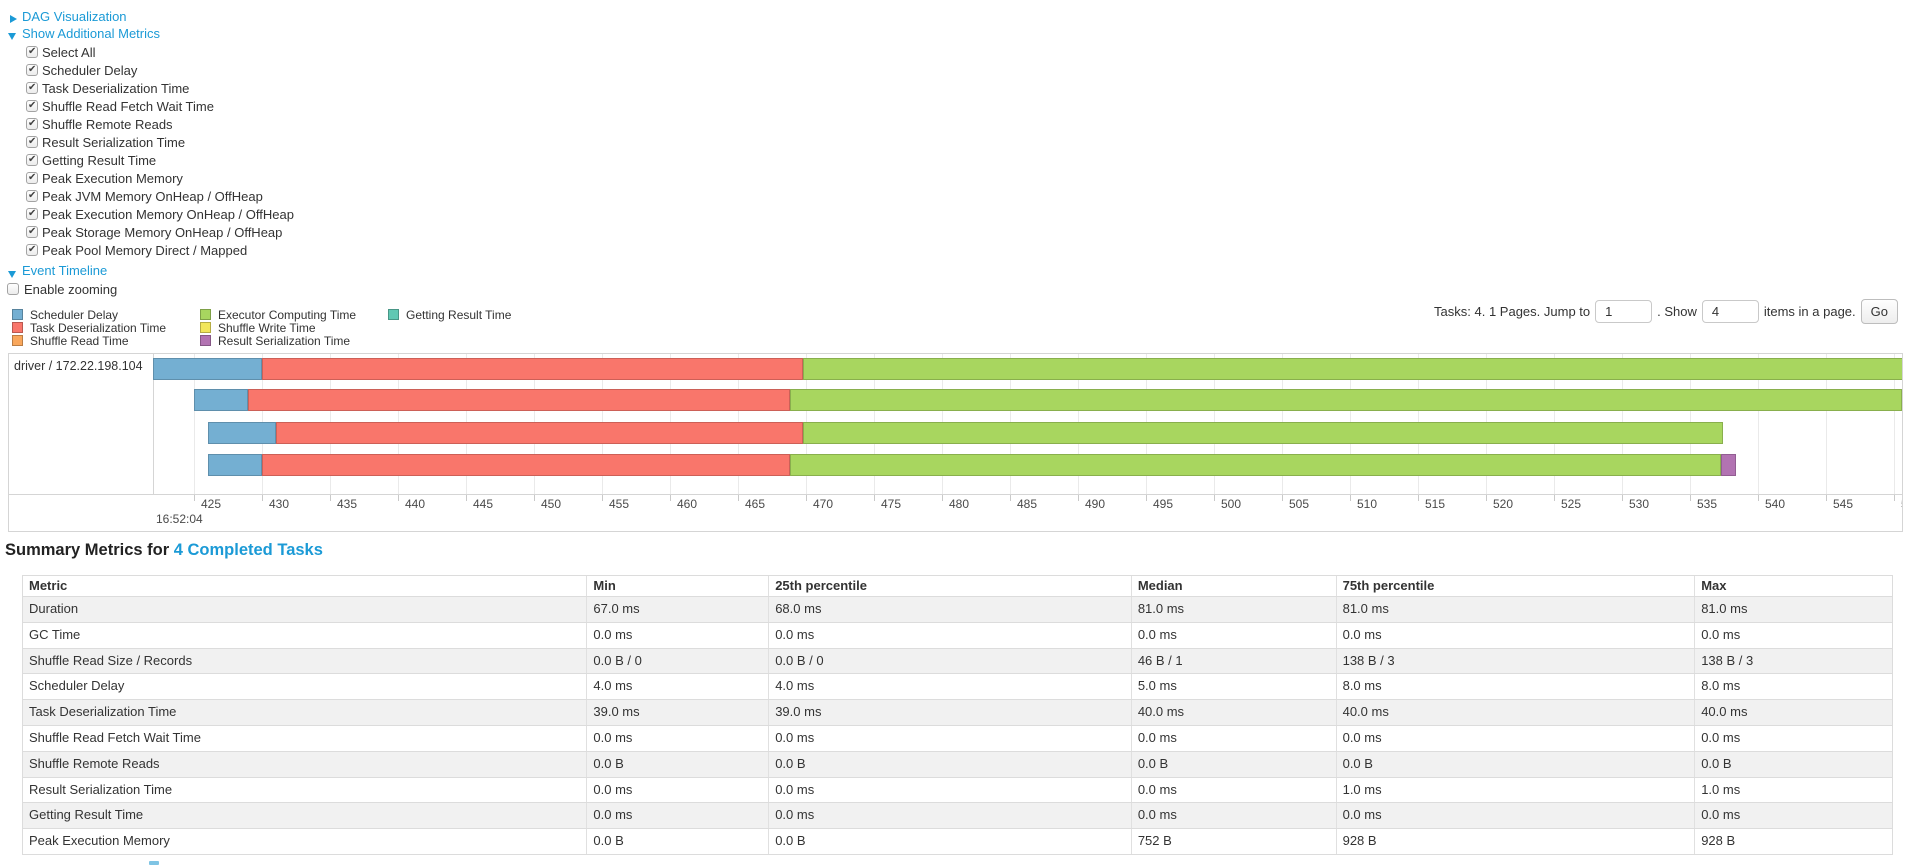 The width and height of the screenshot is (1907, 865). Describe the element at coordinates (949, 586) in the screenshot. I see `column-header: 25th percentile` at that location.